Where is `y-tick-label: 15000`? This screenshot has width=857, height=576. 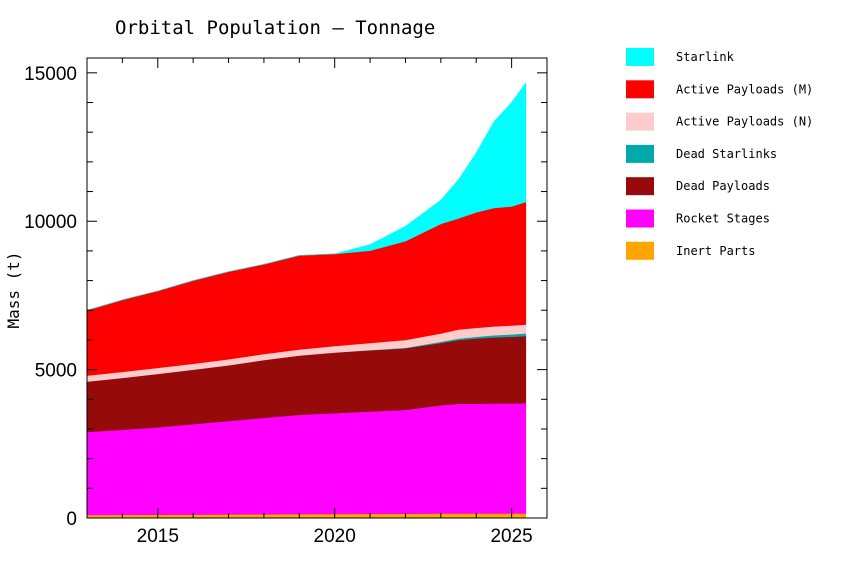
y-tick-label: 15000 is located at coordinates (50, 74).